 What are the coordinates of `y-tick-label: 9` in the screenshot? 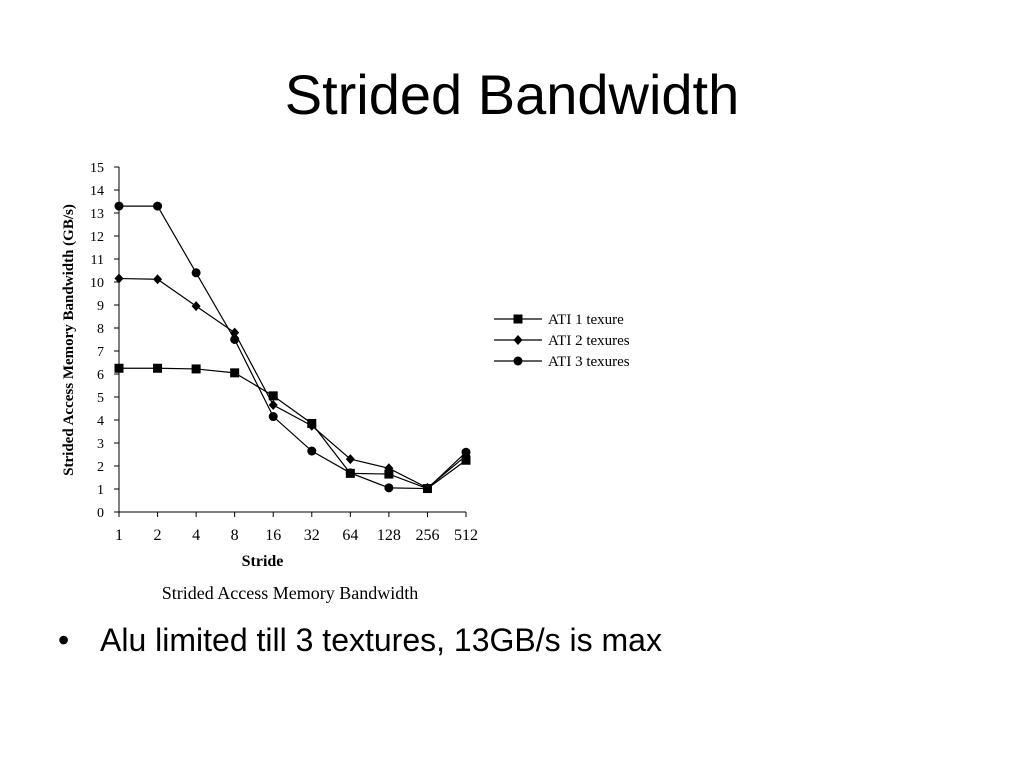 It's located at (100, 306).